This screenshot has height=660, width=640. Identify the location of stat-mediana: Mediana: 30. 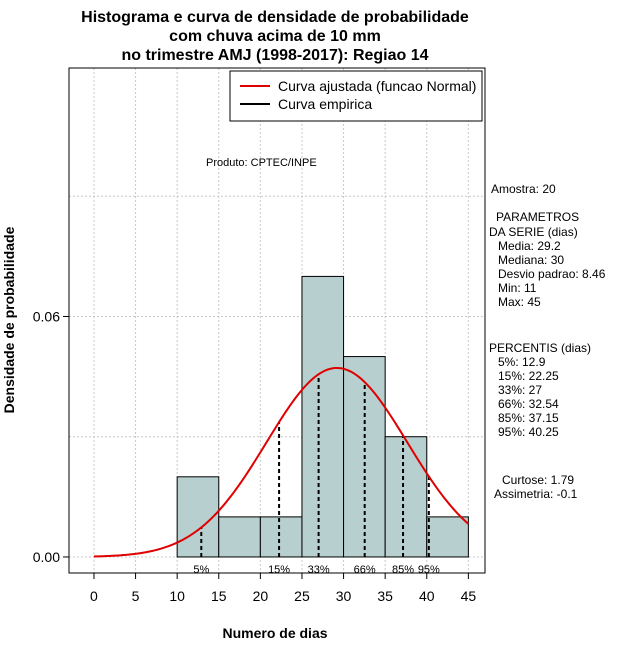
(531, 260).